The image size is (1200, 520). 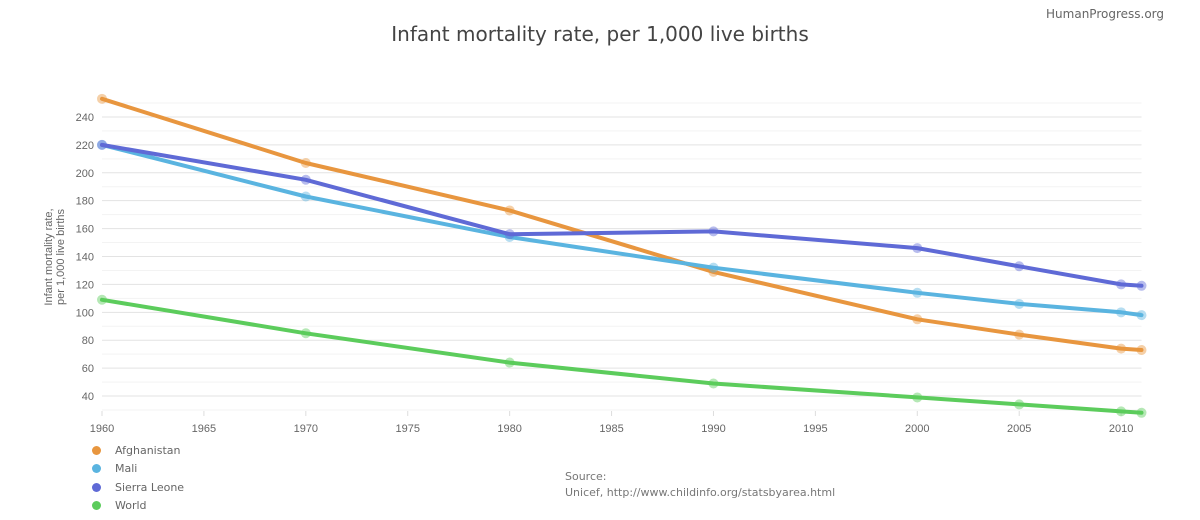 I want to click on x-tick-label: 2005, so click(x=1019, y=429).